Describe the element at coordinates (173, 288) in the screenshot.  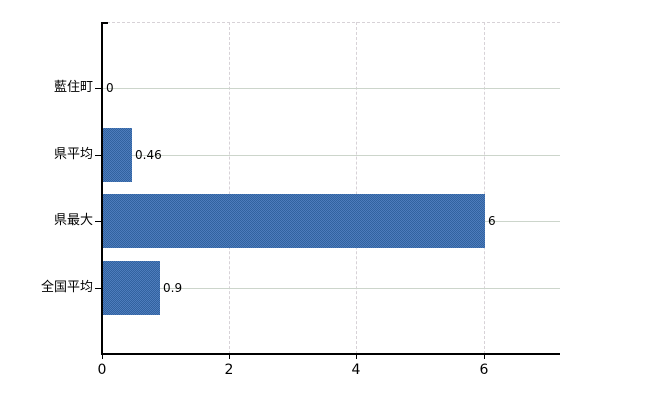
I see `value-label: 0.9` at that location.